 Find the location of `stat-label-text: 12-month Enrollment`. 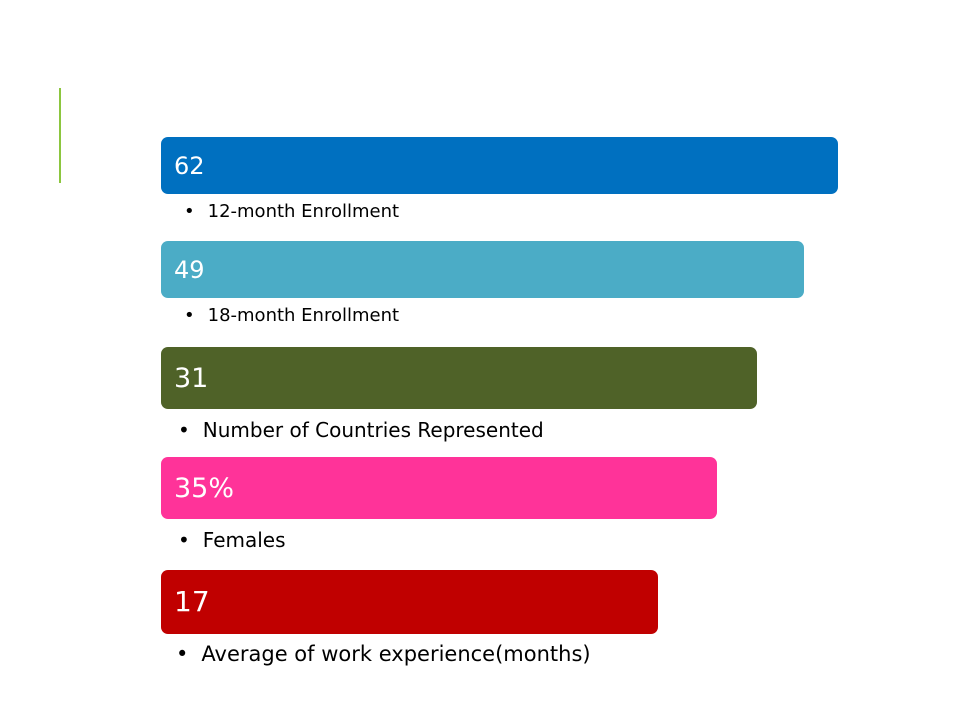

stat-label-text: 12-month Enrollment is located at coordinates (303, 211).